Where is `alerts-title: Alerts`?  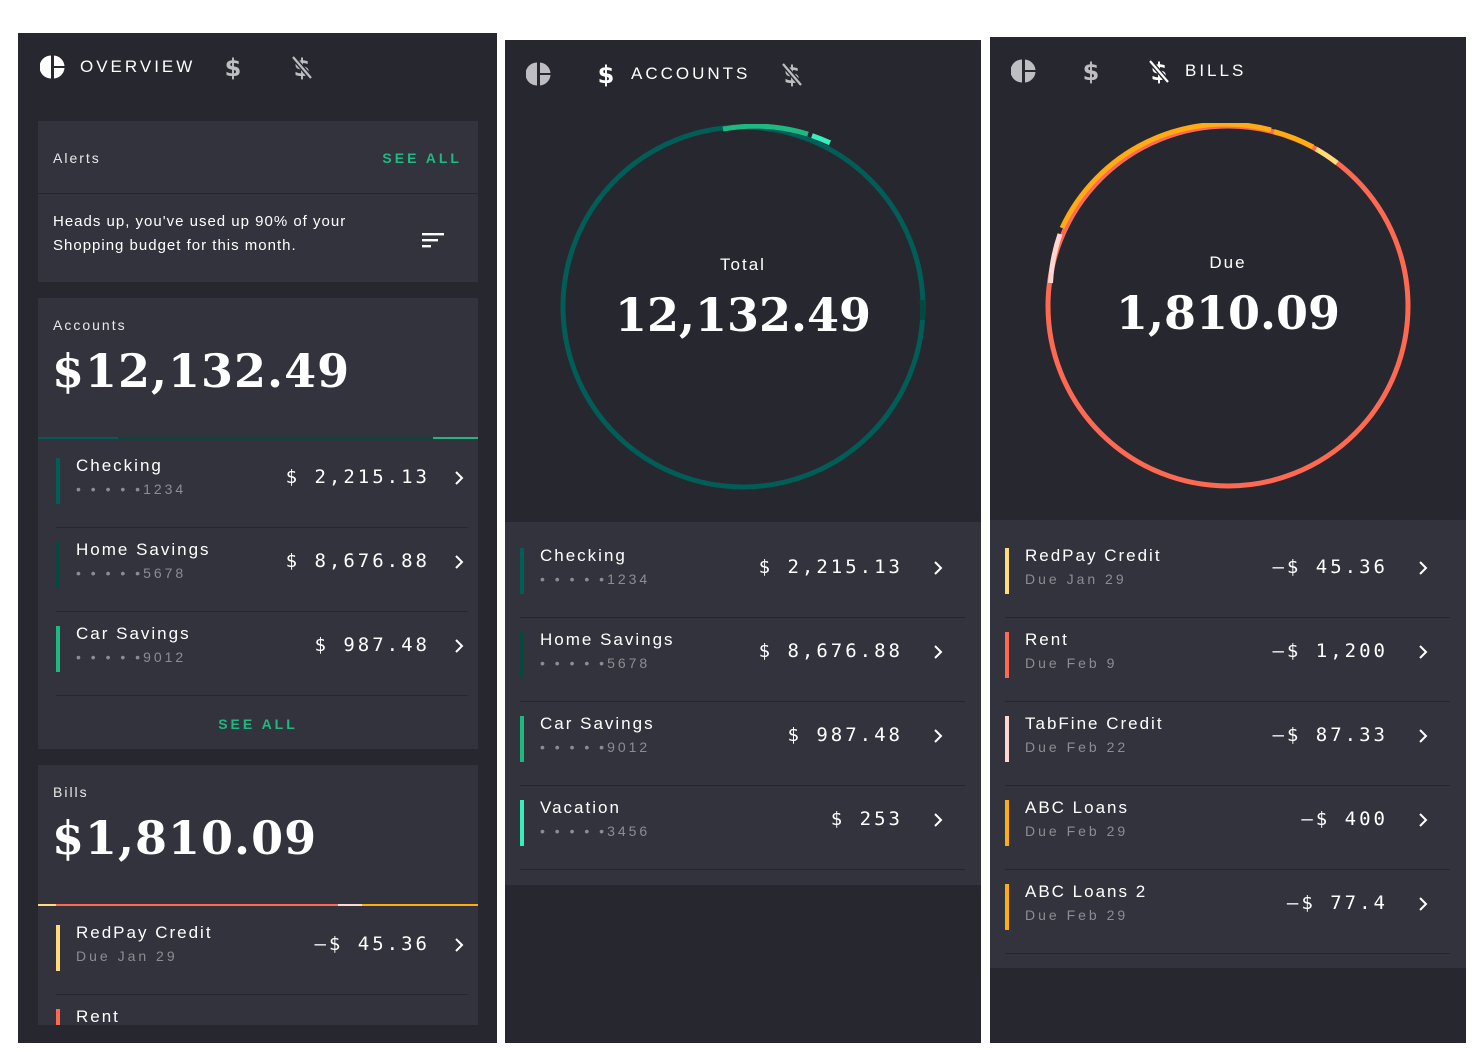
alerts-title: Alerts is located at coordinates (77, 158).